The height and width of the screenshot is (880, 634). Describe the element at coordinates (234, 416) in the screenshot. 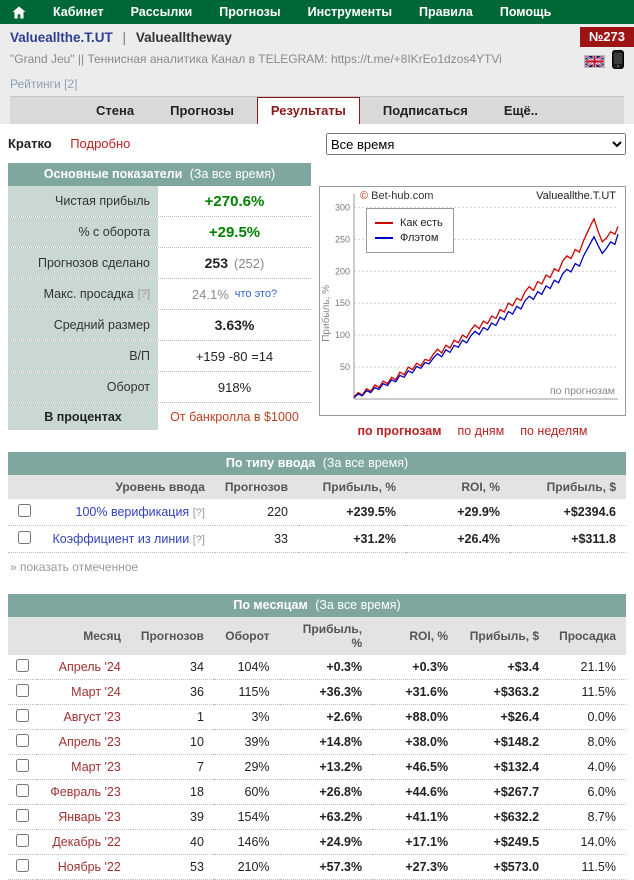

I see `bankroll-note-link: От банкролла в $1000` at that location.